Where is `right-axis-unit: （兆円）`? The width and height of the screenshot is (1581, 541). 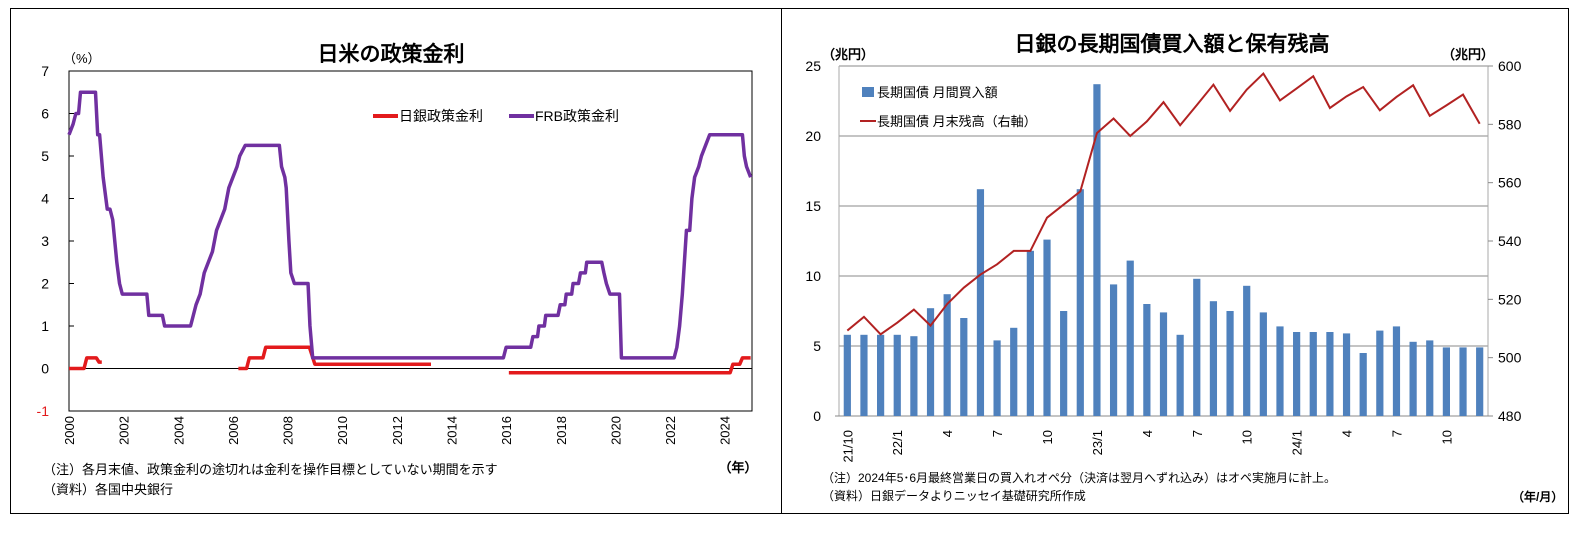 right-axis-unit: （兆円） is located at coordinates (1468, 54).